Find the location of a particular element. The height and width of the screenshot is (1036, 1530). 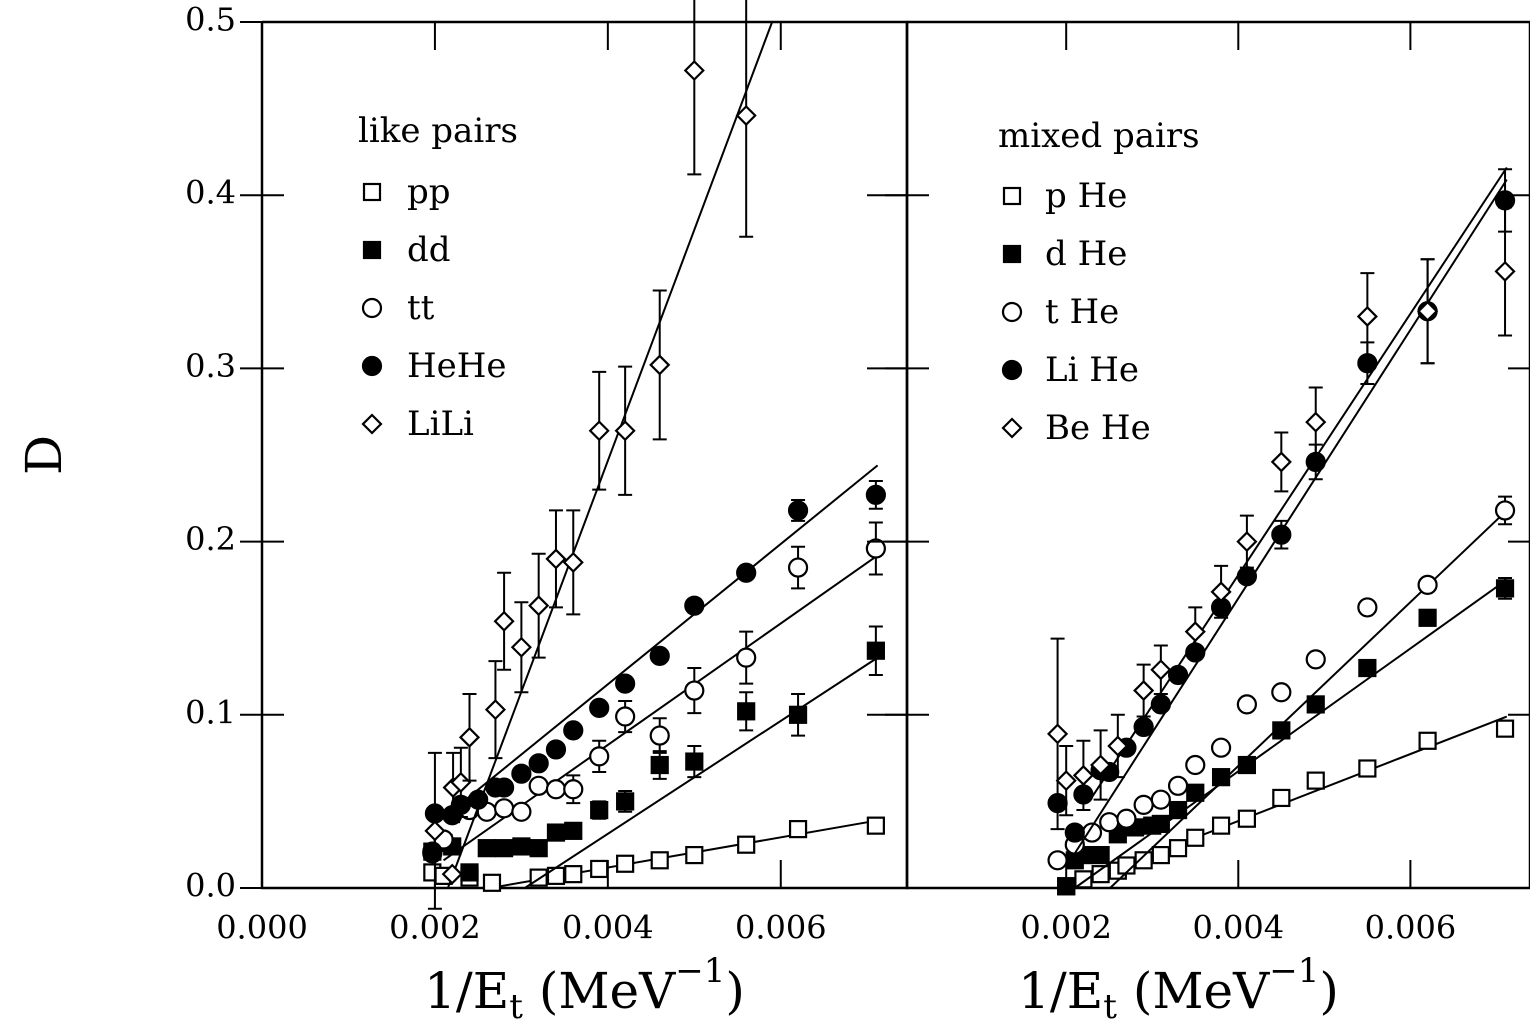

x-tick-label: 0.006 is located at coordinates (781, 928).